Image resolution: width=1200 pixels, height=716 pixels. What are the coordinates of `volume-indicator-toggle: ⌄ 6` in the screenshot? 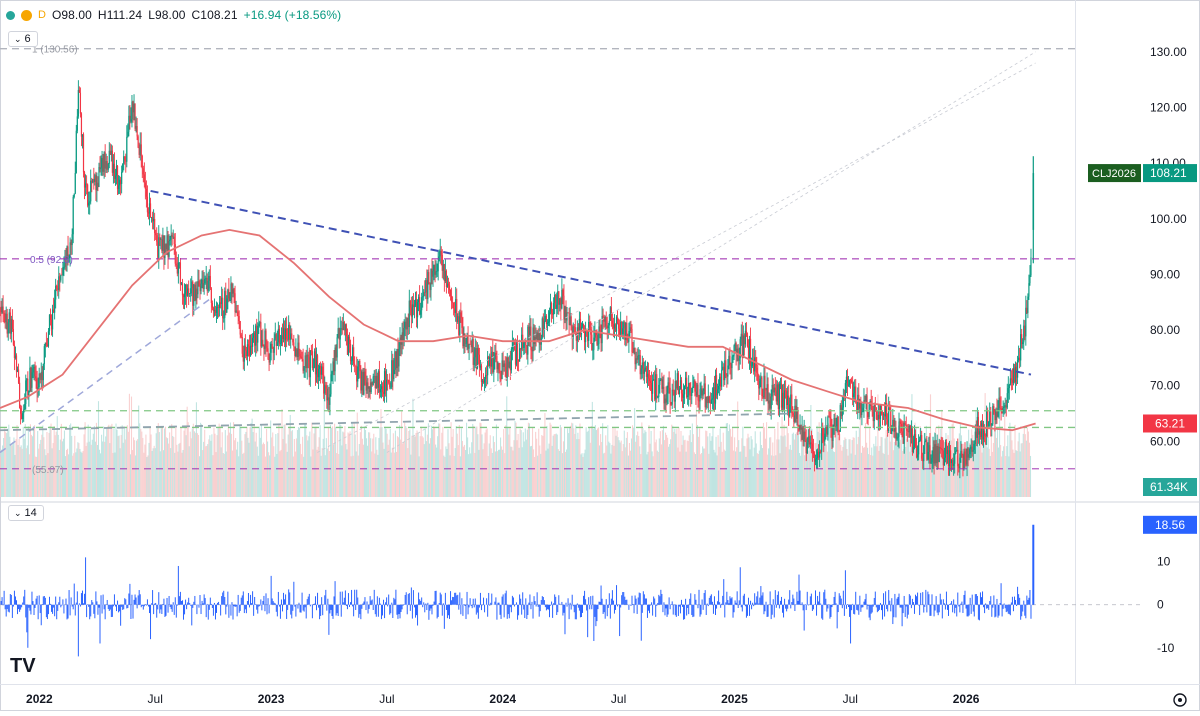 It's located at (23, 39).